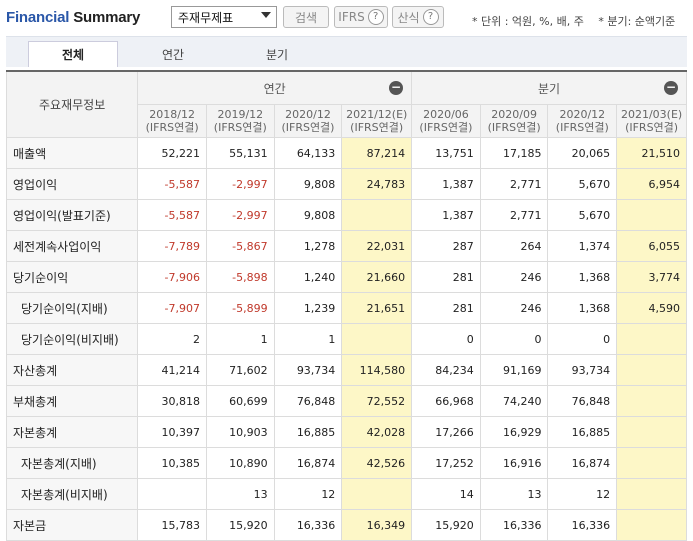 The image size is (693, 541). I want to click on table-cell: -5,898, so click(240, 277).